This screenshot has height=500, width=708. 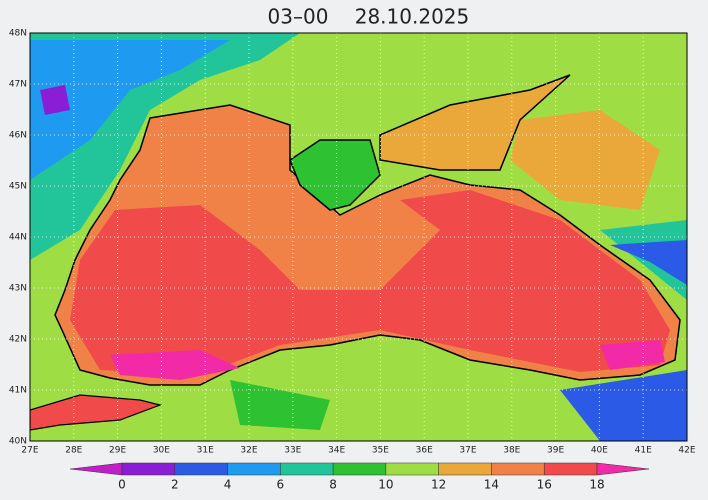 I want to click on lon-label: 37E, so click(x=467, y=451).